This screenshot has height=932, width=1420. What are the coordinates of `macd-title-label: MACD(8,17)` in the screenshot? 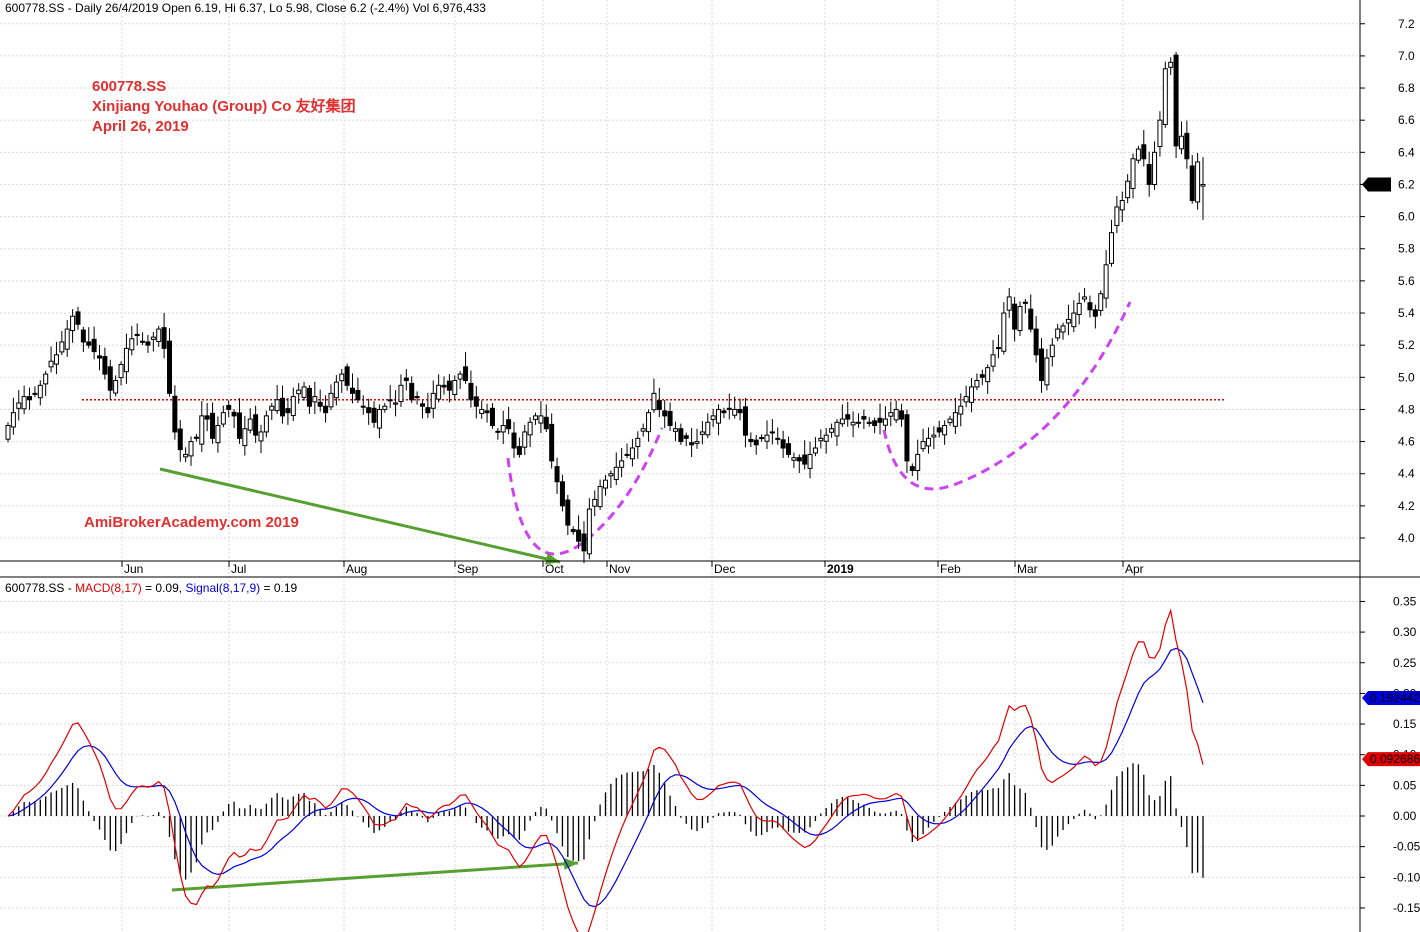 It's located at (108, 588).